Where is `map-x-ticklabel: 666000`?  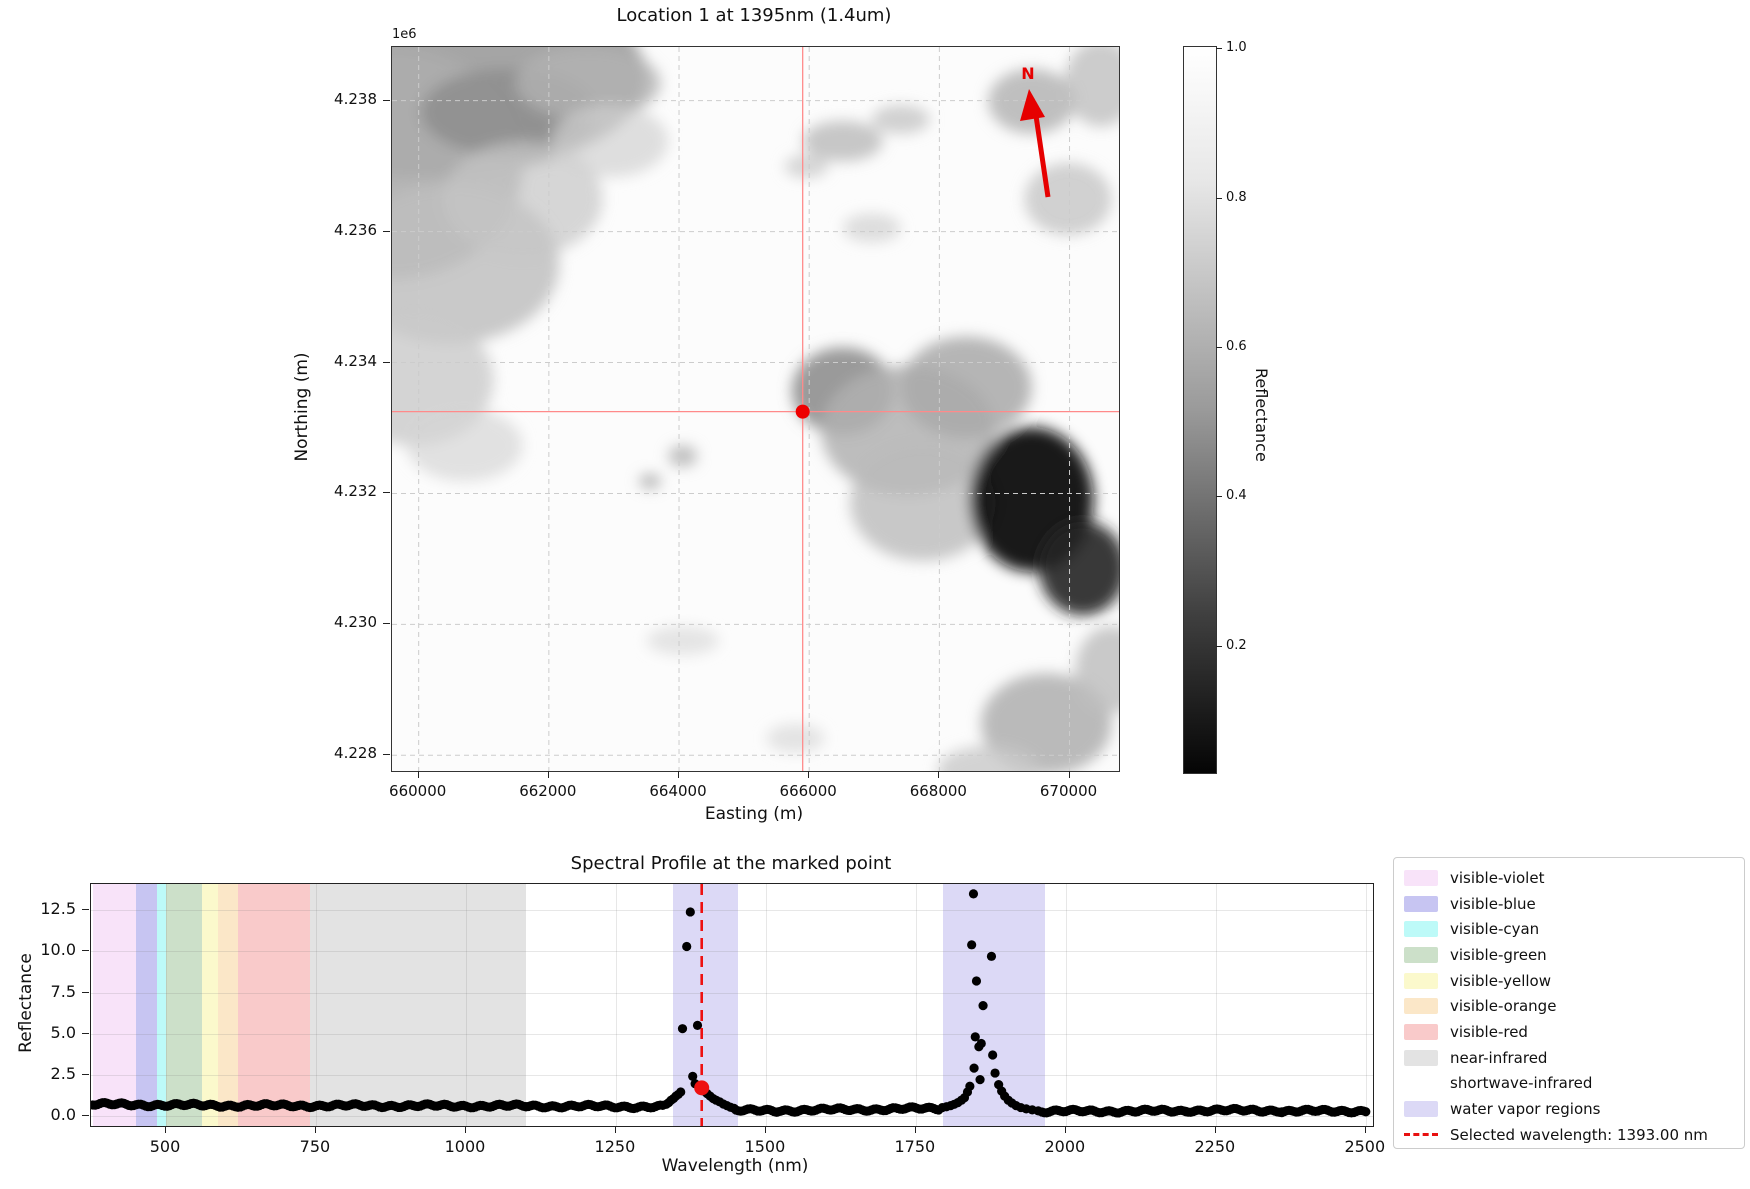
map-x-ticklabel: 666000 is located at coordinates (808, 791).